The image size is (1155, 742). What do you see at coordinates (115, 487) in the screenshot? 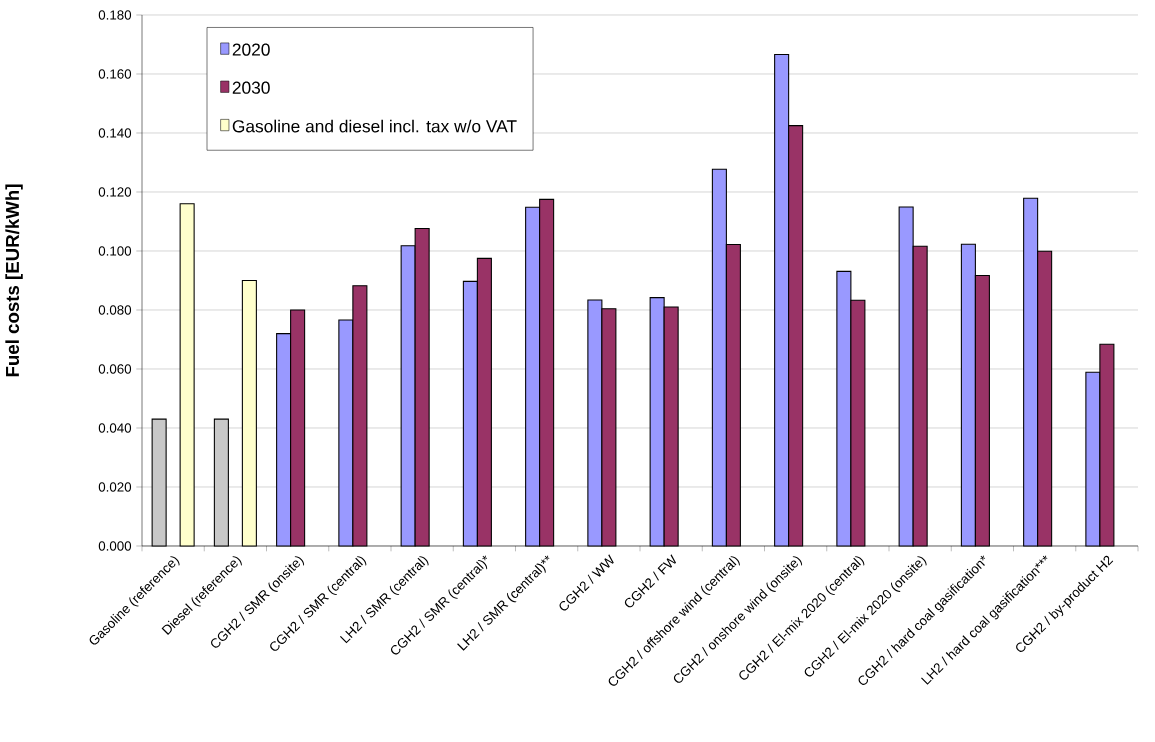
I see `y-tick-label: 0.020` at bounding box center [115, 487].